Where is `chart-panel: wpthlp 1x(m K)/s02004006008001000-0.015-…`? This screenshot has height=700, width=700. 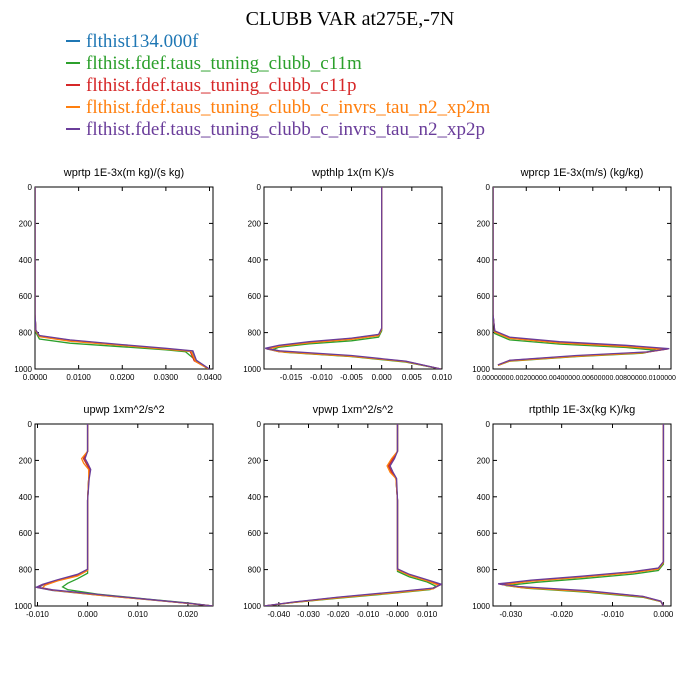
chart-panel: wpthlp 1x(m K)/s02004006008001000-0.015-… is located at coordinates (347, 274).